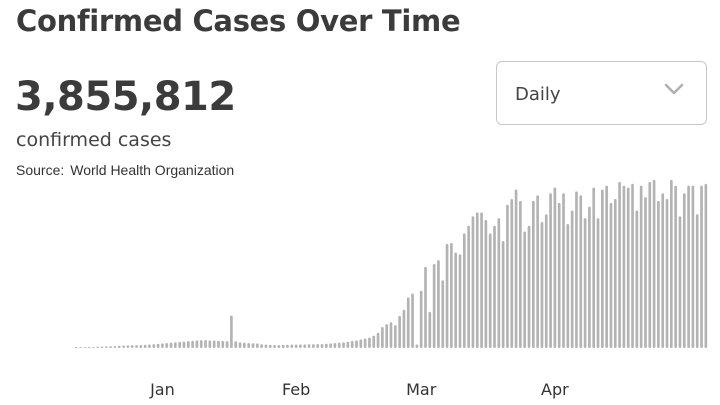 The image size is (720, 405). What do you see at coordinates (555, 389) in the screenshot?
I see `x-tick-label: Apr` at bounding box center [555, 389].